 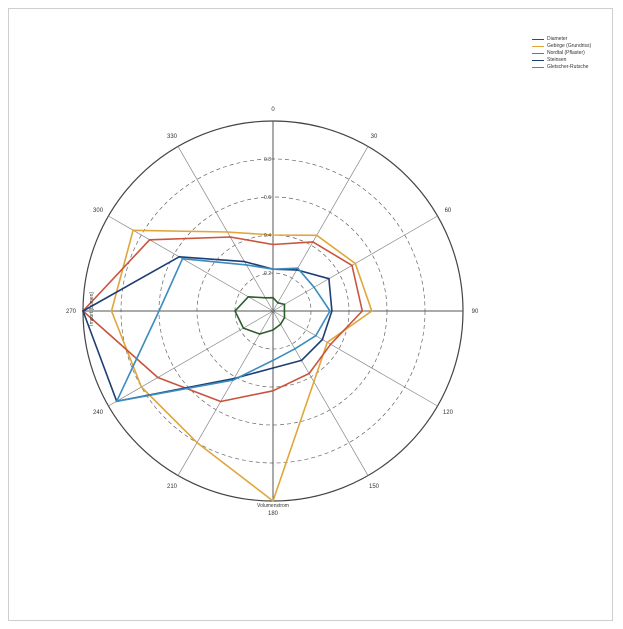 I want to click on radial-tick-label: 0.8, so click(x=267, y=160).